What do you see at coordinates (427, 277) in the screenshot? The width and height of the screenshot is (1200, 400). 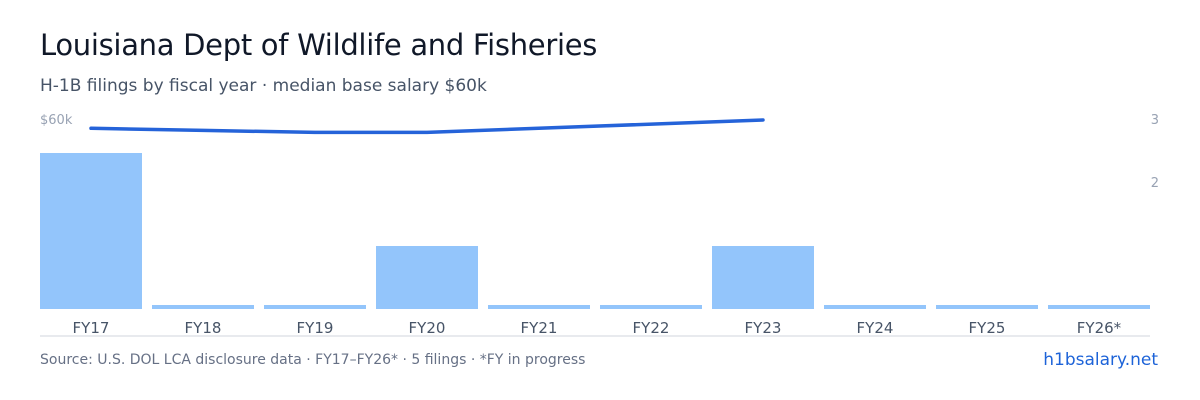 I see `bar-fy20` at bounding box center [427, 277].